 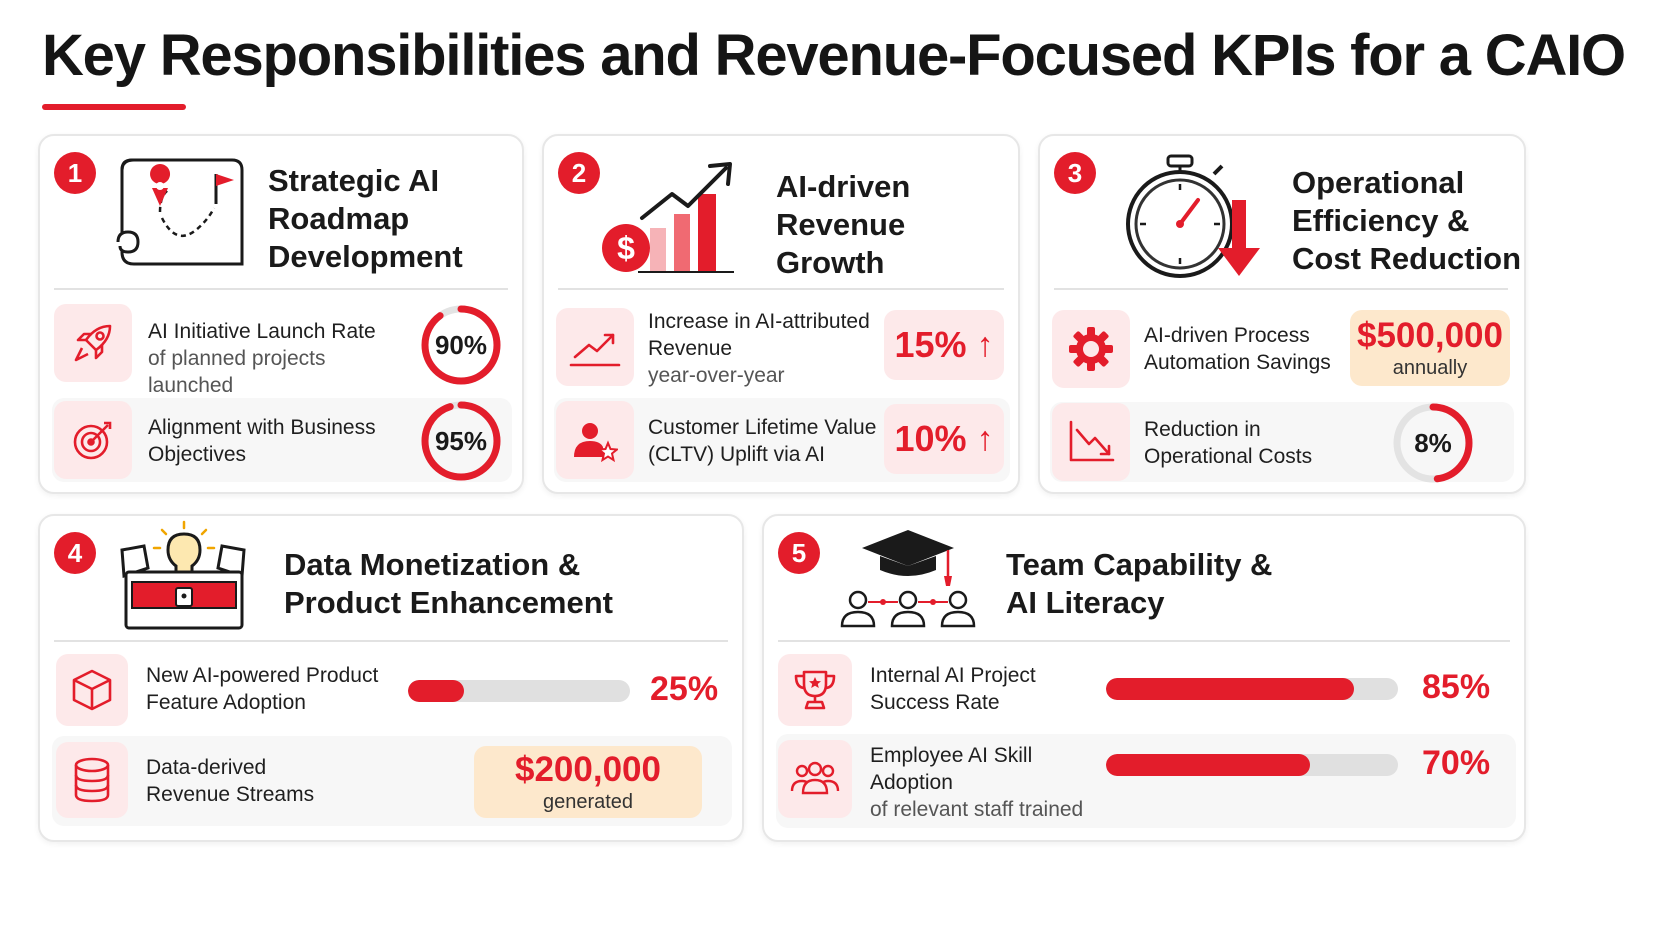 What do you see at coordinates (92, 690) in the screenshot?
I see `cube-icon` at bounding box center [92, 690].